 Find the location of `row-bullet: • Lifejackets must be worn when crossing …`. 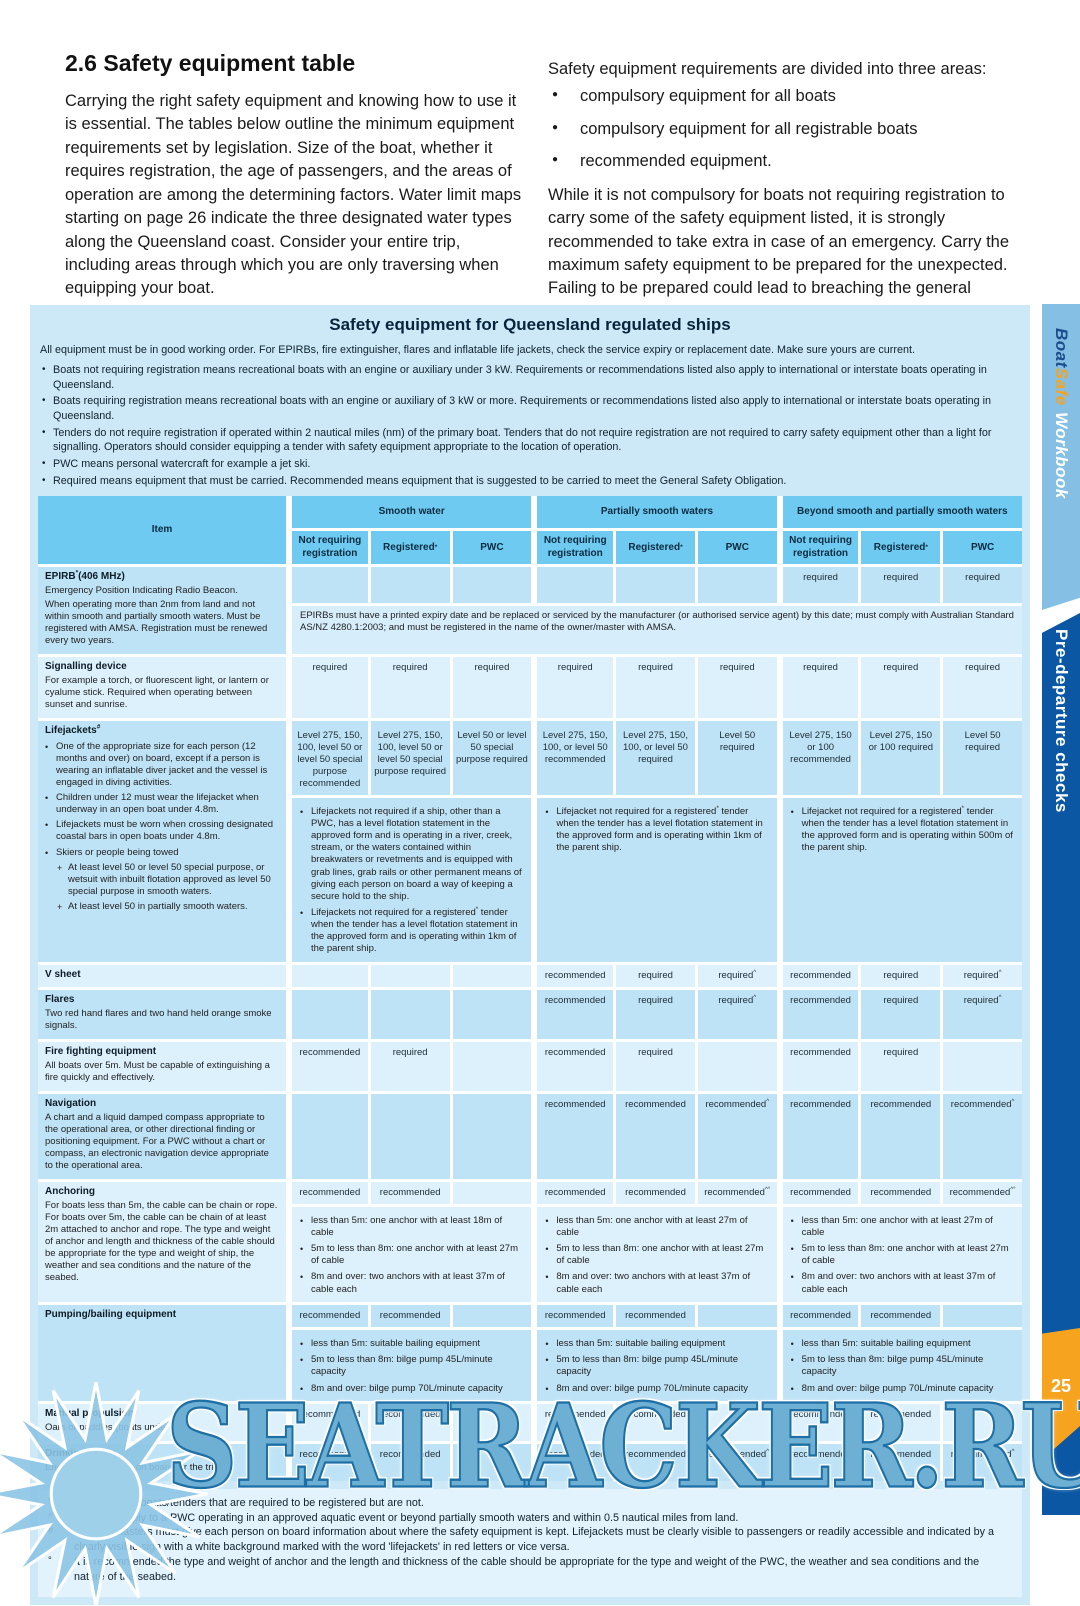

row-bullet: • Lifejackets must be worn when crossing … is located at coordinates (159, 831).